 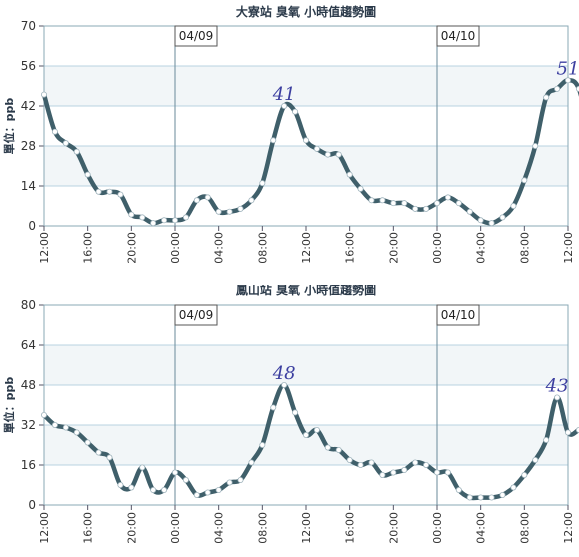 I want to click on chart1-xtick-label: 04:00, so click(x=219, y=248).